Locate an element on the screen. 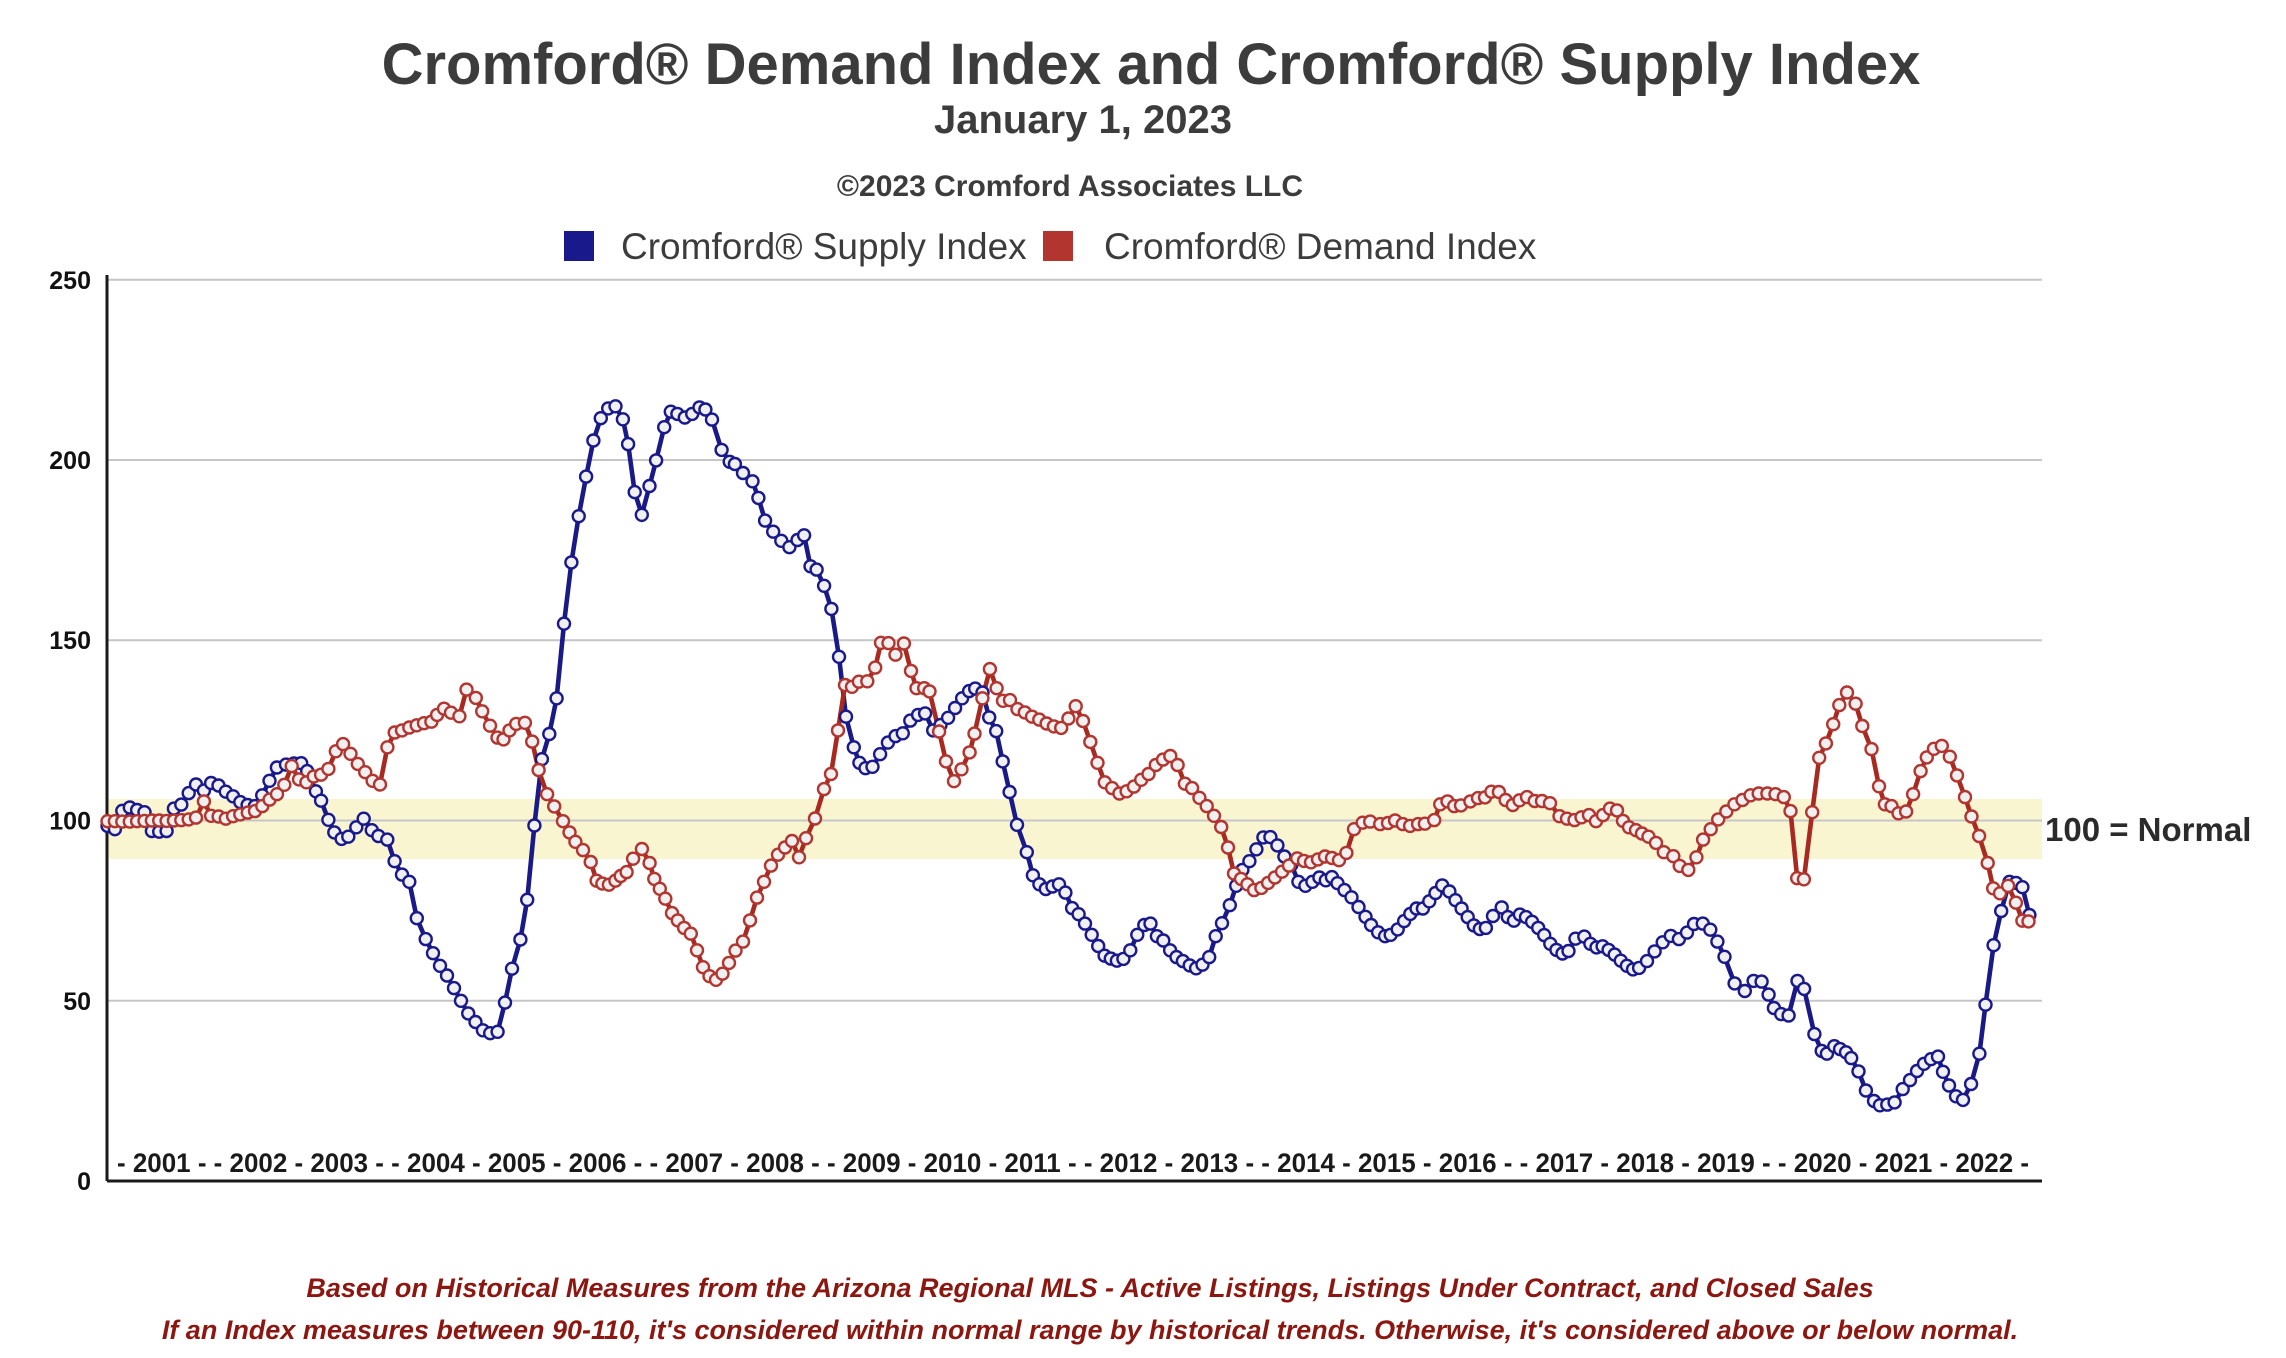 Image resolution: width=2286 pixels, height=1358 pixels. svg-text: Cromford® Supply Index is located at coordinates (824, 246).